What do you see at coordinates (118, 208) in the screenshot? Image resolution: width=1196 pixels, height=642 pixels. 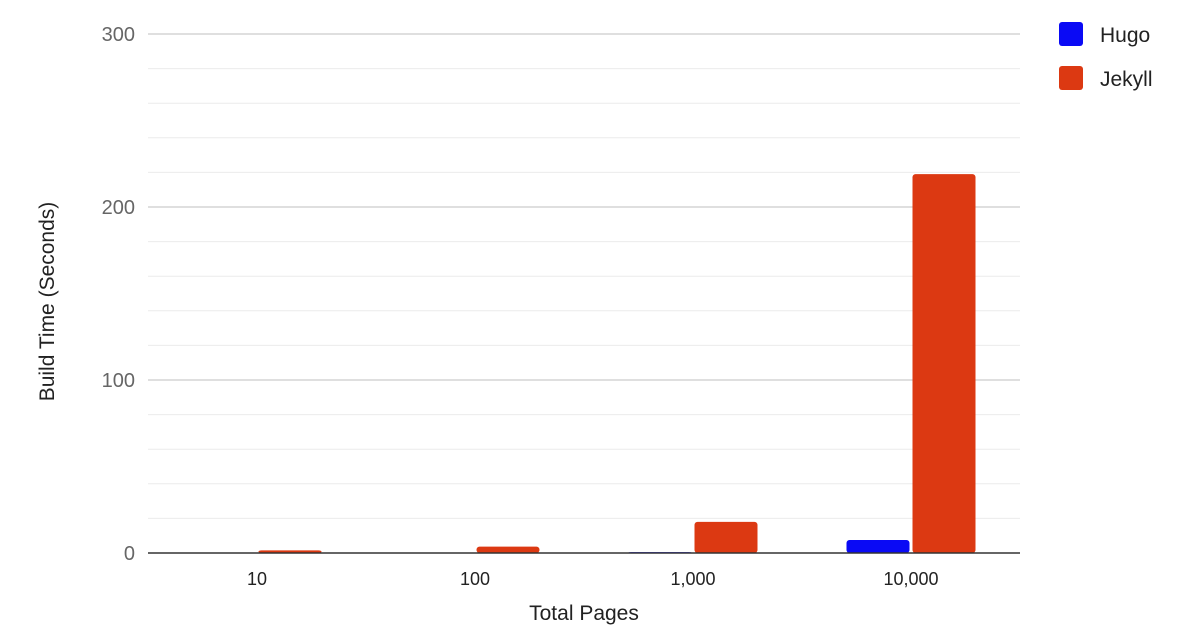 I see `y-tick-label: 200` at bounding box center [118, 208].